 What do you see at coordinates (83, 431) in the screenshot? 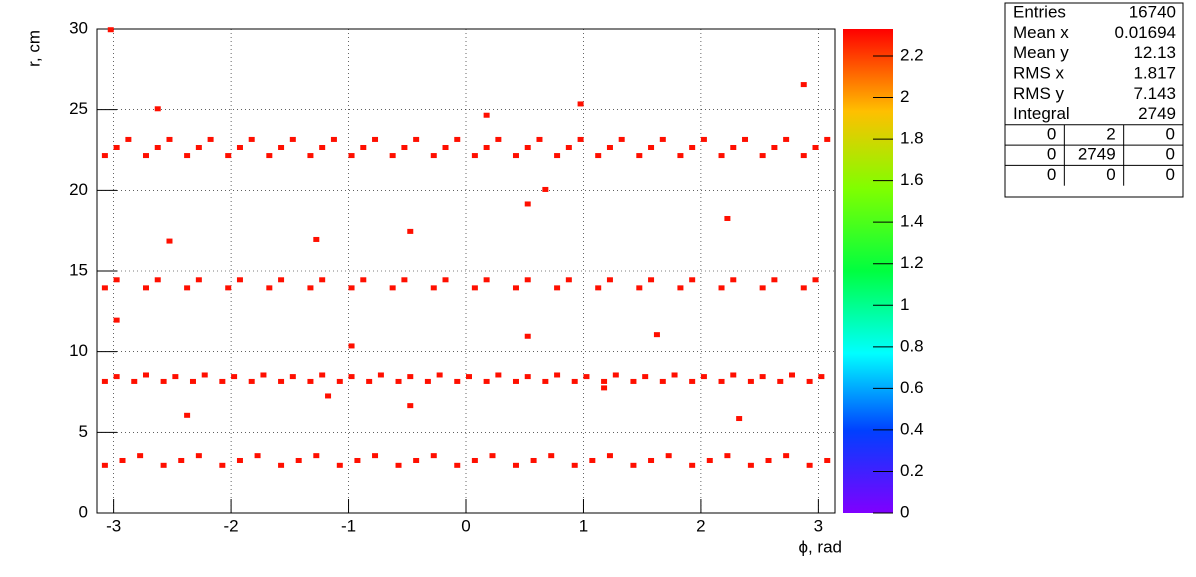
I see `y-tick-label: 5` at bounding box center [83, 431].